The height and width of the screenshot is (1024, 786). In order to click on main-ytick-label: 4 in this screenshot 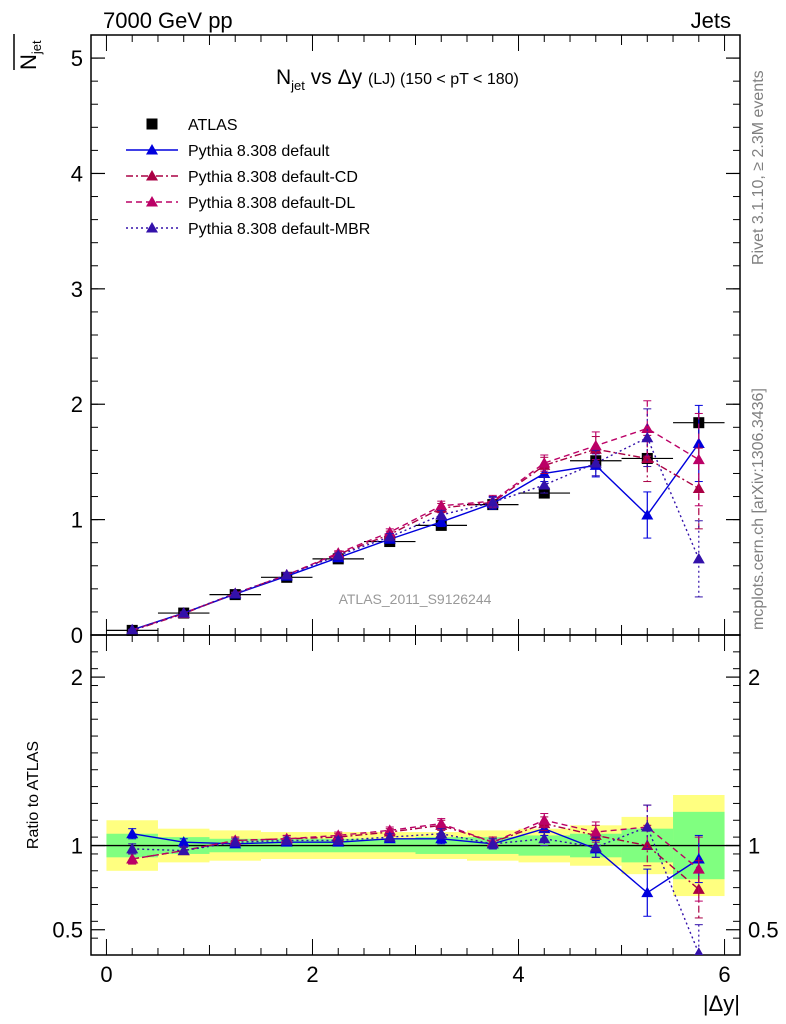, I will do `click(77, 173)`.